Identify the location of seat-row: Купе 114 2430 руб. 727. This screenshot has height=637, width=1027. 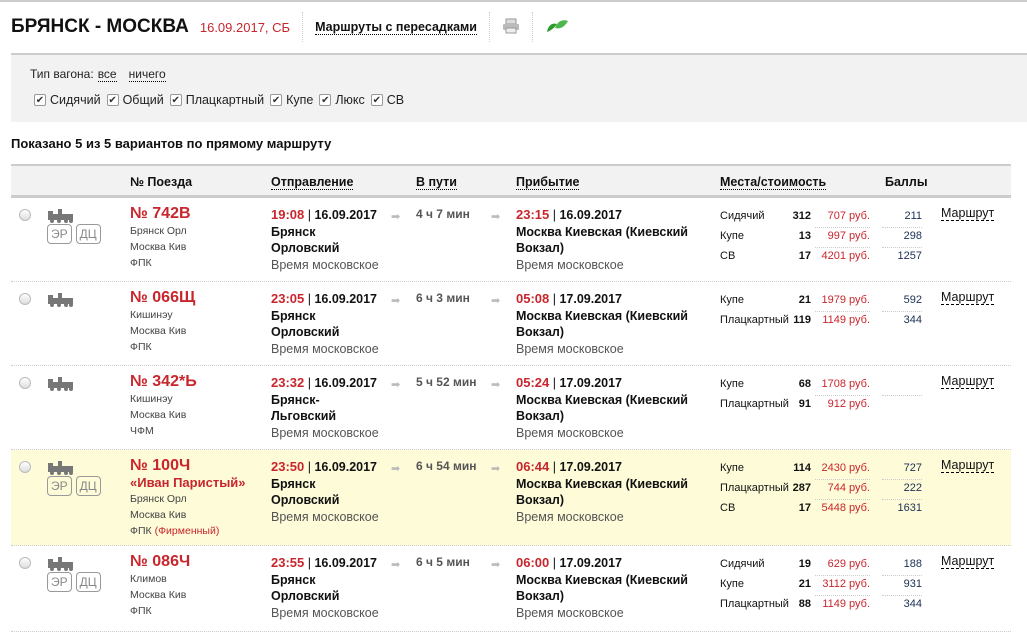
(821, 469).